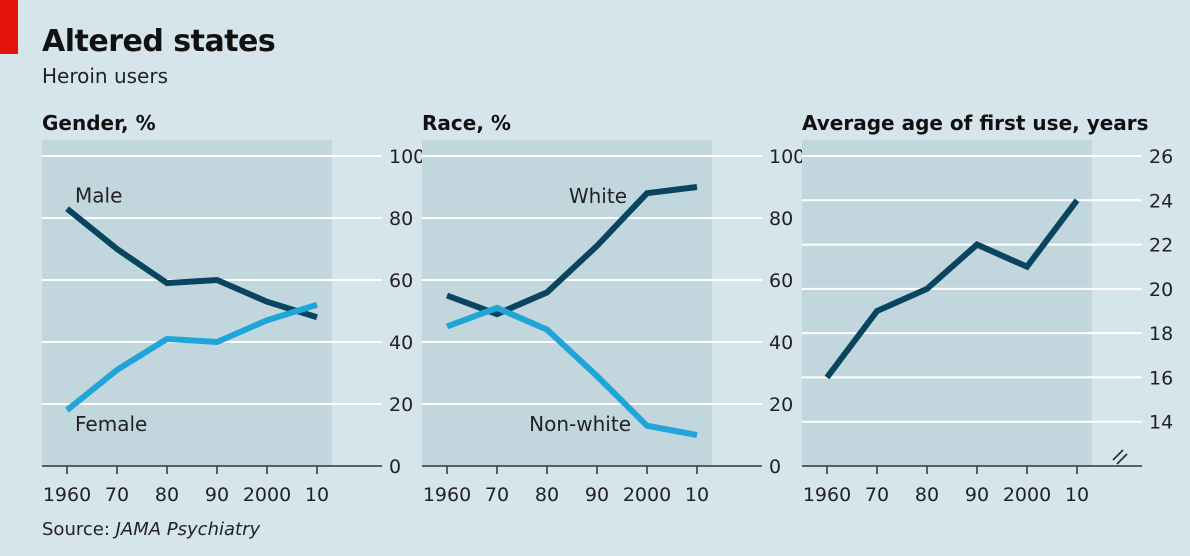  I want to click on panel-title-3: Average age of first use, years, so click(975, 123).